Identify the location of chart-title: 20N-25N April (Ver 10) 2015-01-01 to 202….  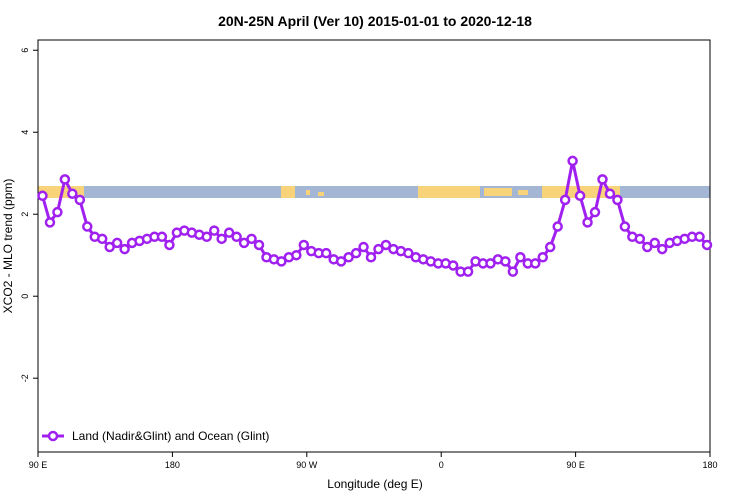
(375, 21).